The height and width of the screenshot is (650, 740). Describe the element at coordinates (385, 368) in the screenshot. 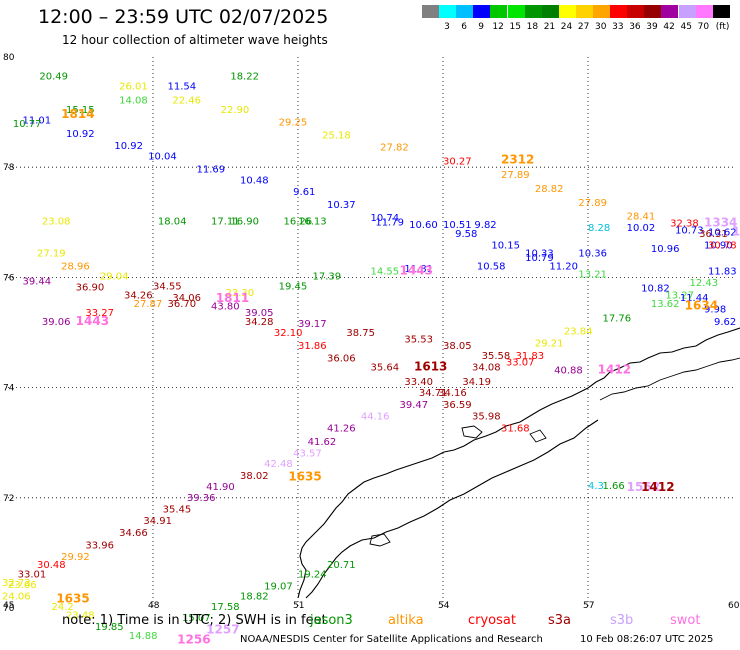

I see `wave-height-value: 35.64` at that location.